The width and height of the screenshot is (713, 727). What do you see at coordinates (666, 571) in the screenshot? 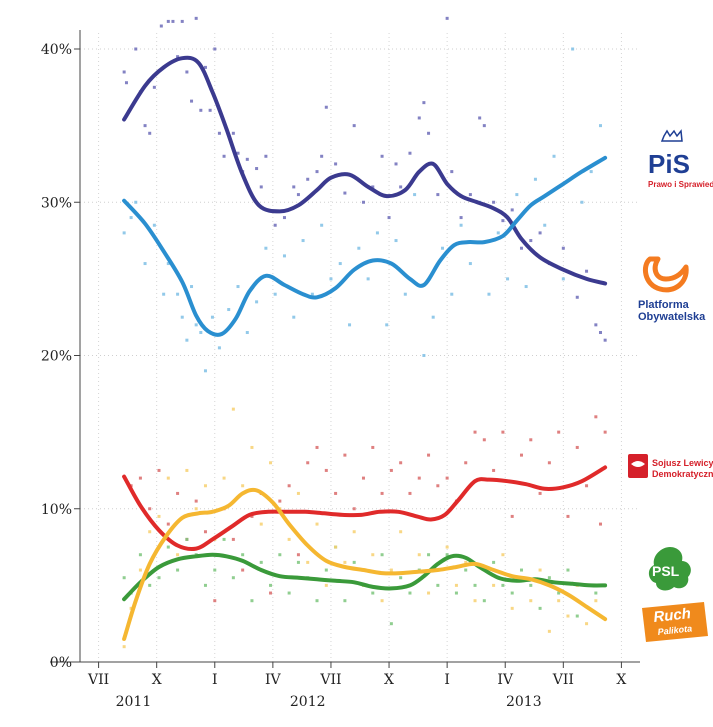
I see `psl-logo-mark: PSL` at bounding box center [666, 571].